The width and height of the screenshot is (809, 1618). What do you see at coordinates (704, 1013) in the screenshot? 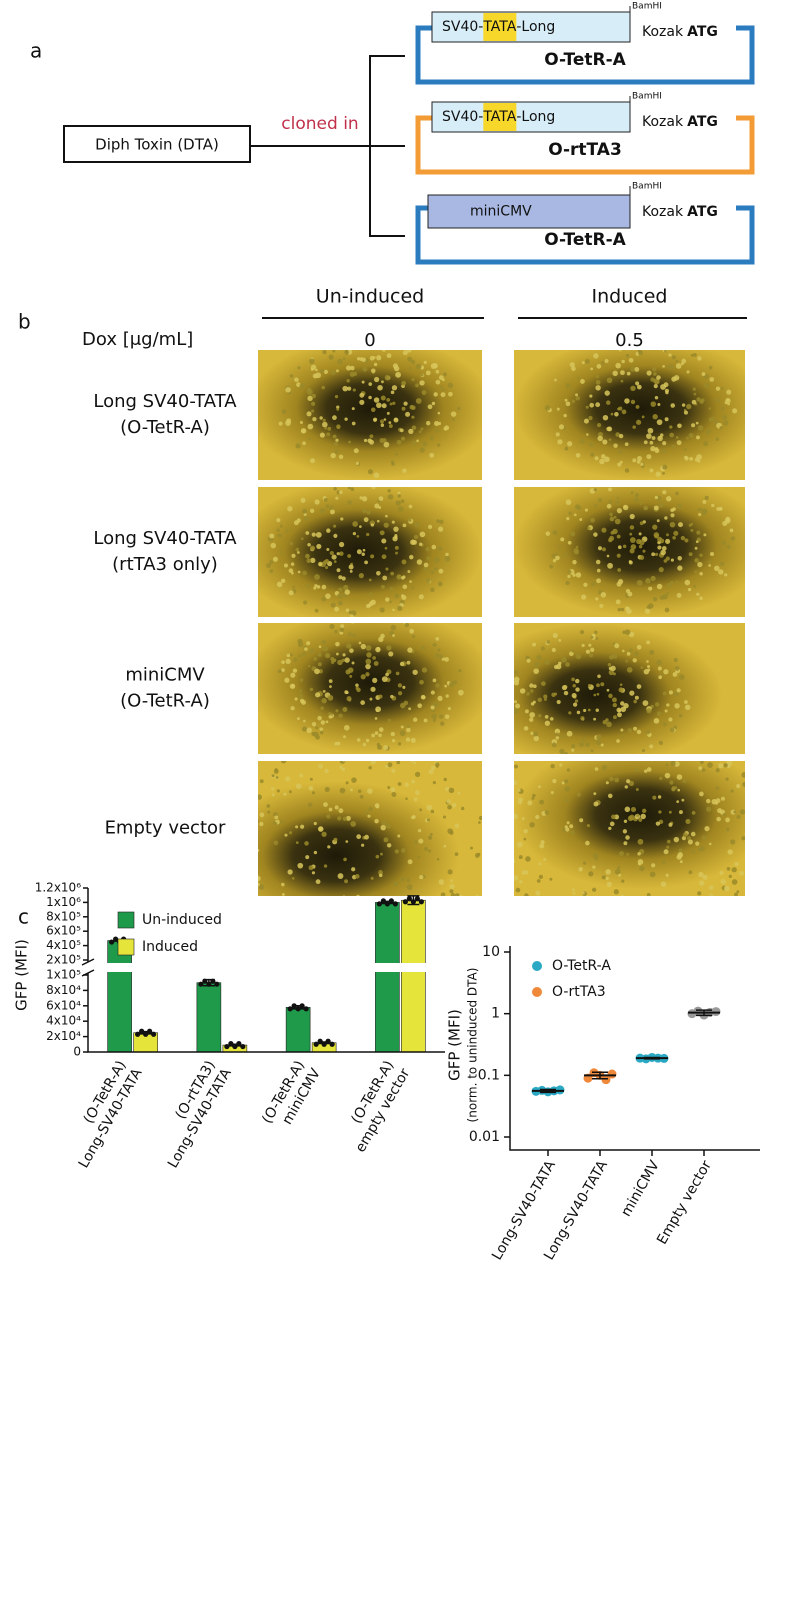
I see `error-bar` at bounding box center [704, 1013].